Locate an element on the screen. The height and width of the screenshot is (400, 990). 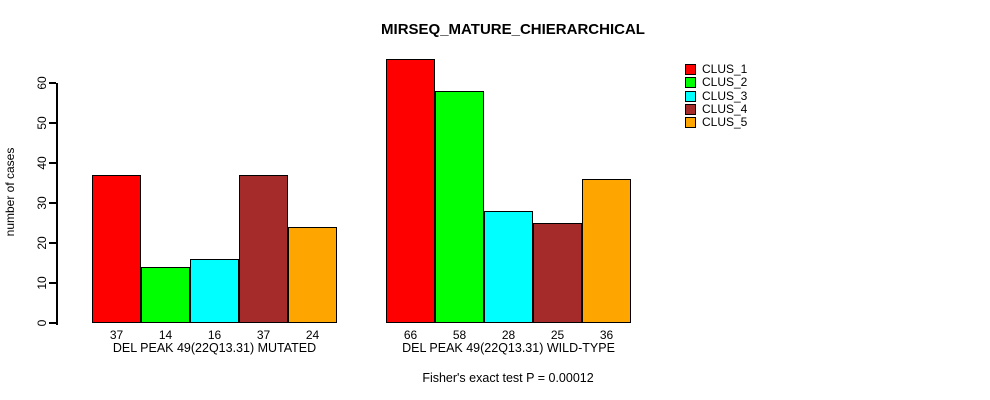
bar-clus_1-group1 is located at coordinates (116, 249).